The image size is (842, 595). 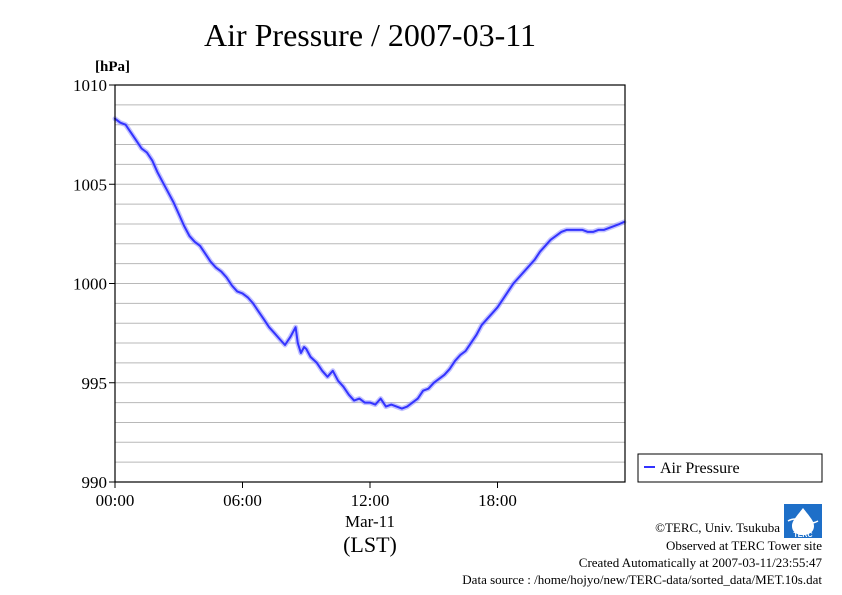 I want to click on x-axis-ticks: 00:00 06:00 12:00 18:00, so click(x=306, y=496).